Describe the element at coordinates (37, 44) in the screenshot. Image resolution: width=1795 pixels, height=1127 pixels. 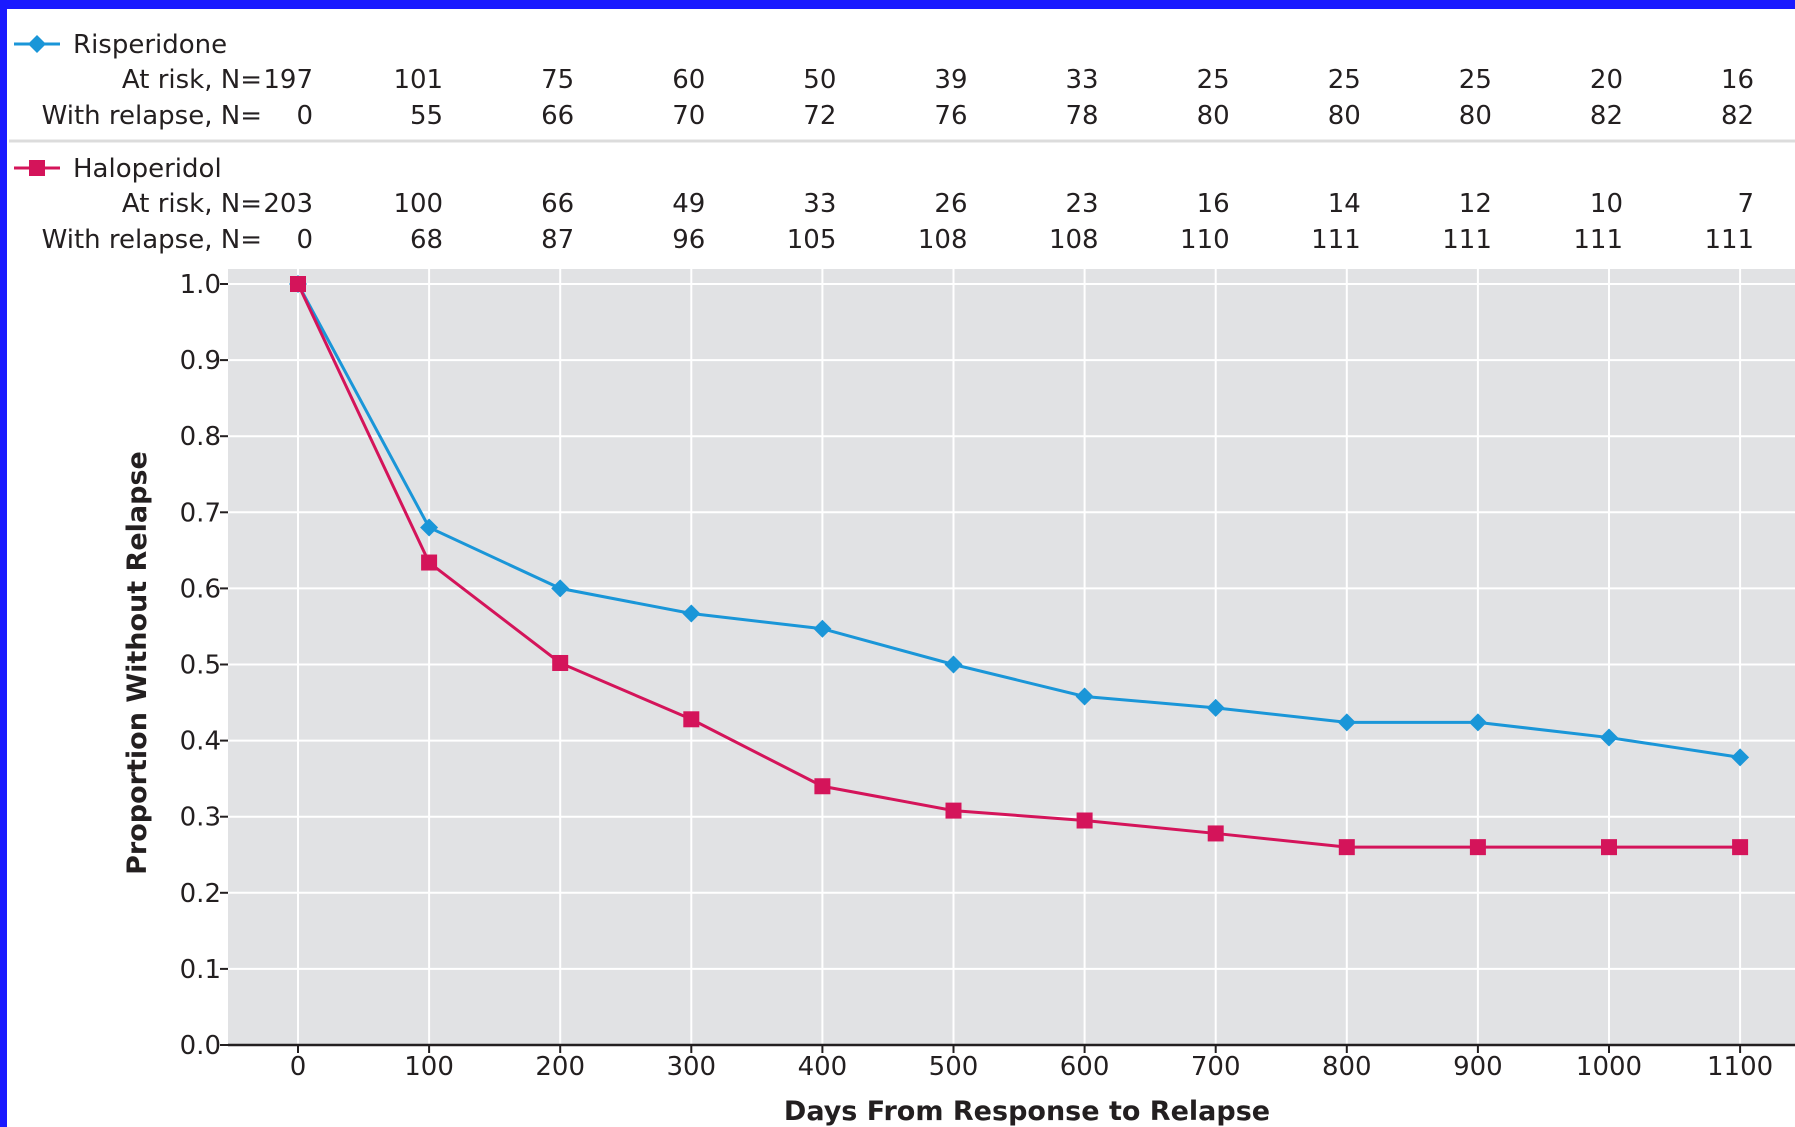
I see `legend-marker-risperidone` at that location.